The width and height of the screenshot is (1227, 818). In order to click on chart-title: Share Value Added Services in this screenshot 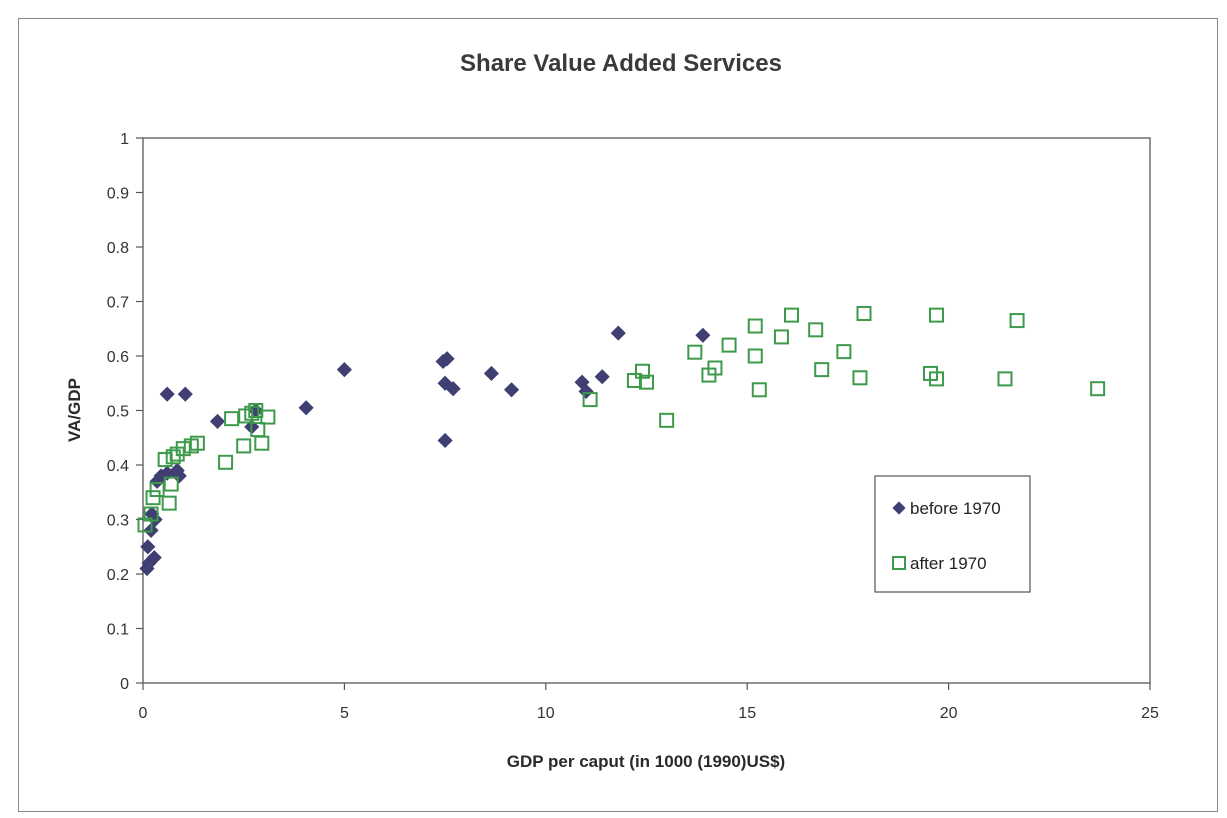, I will do `click(621, 63)`.